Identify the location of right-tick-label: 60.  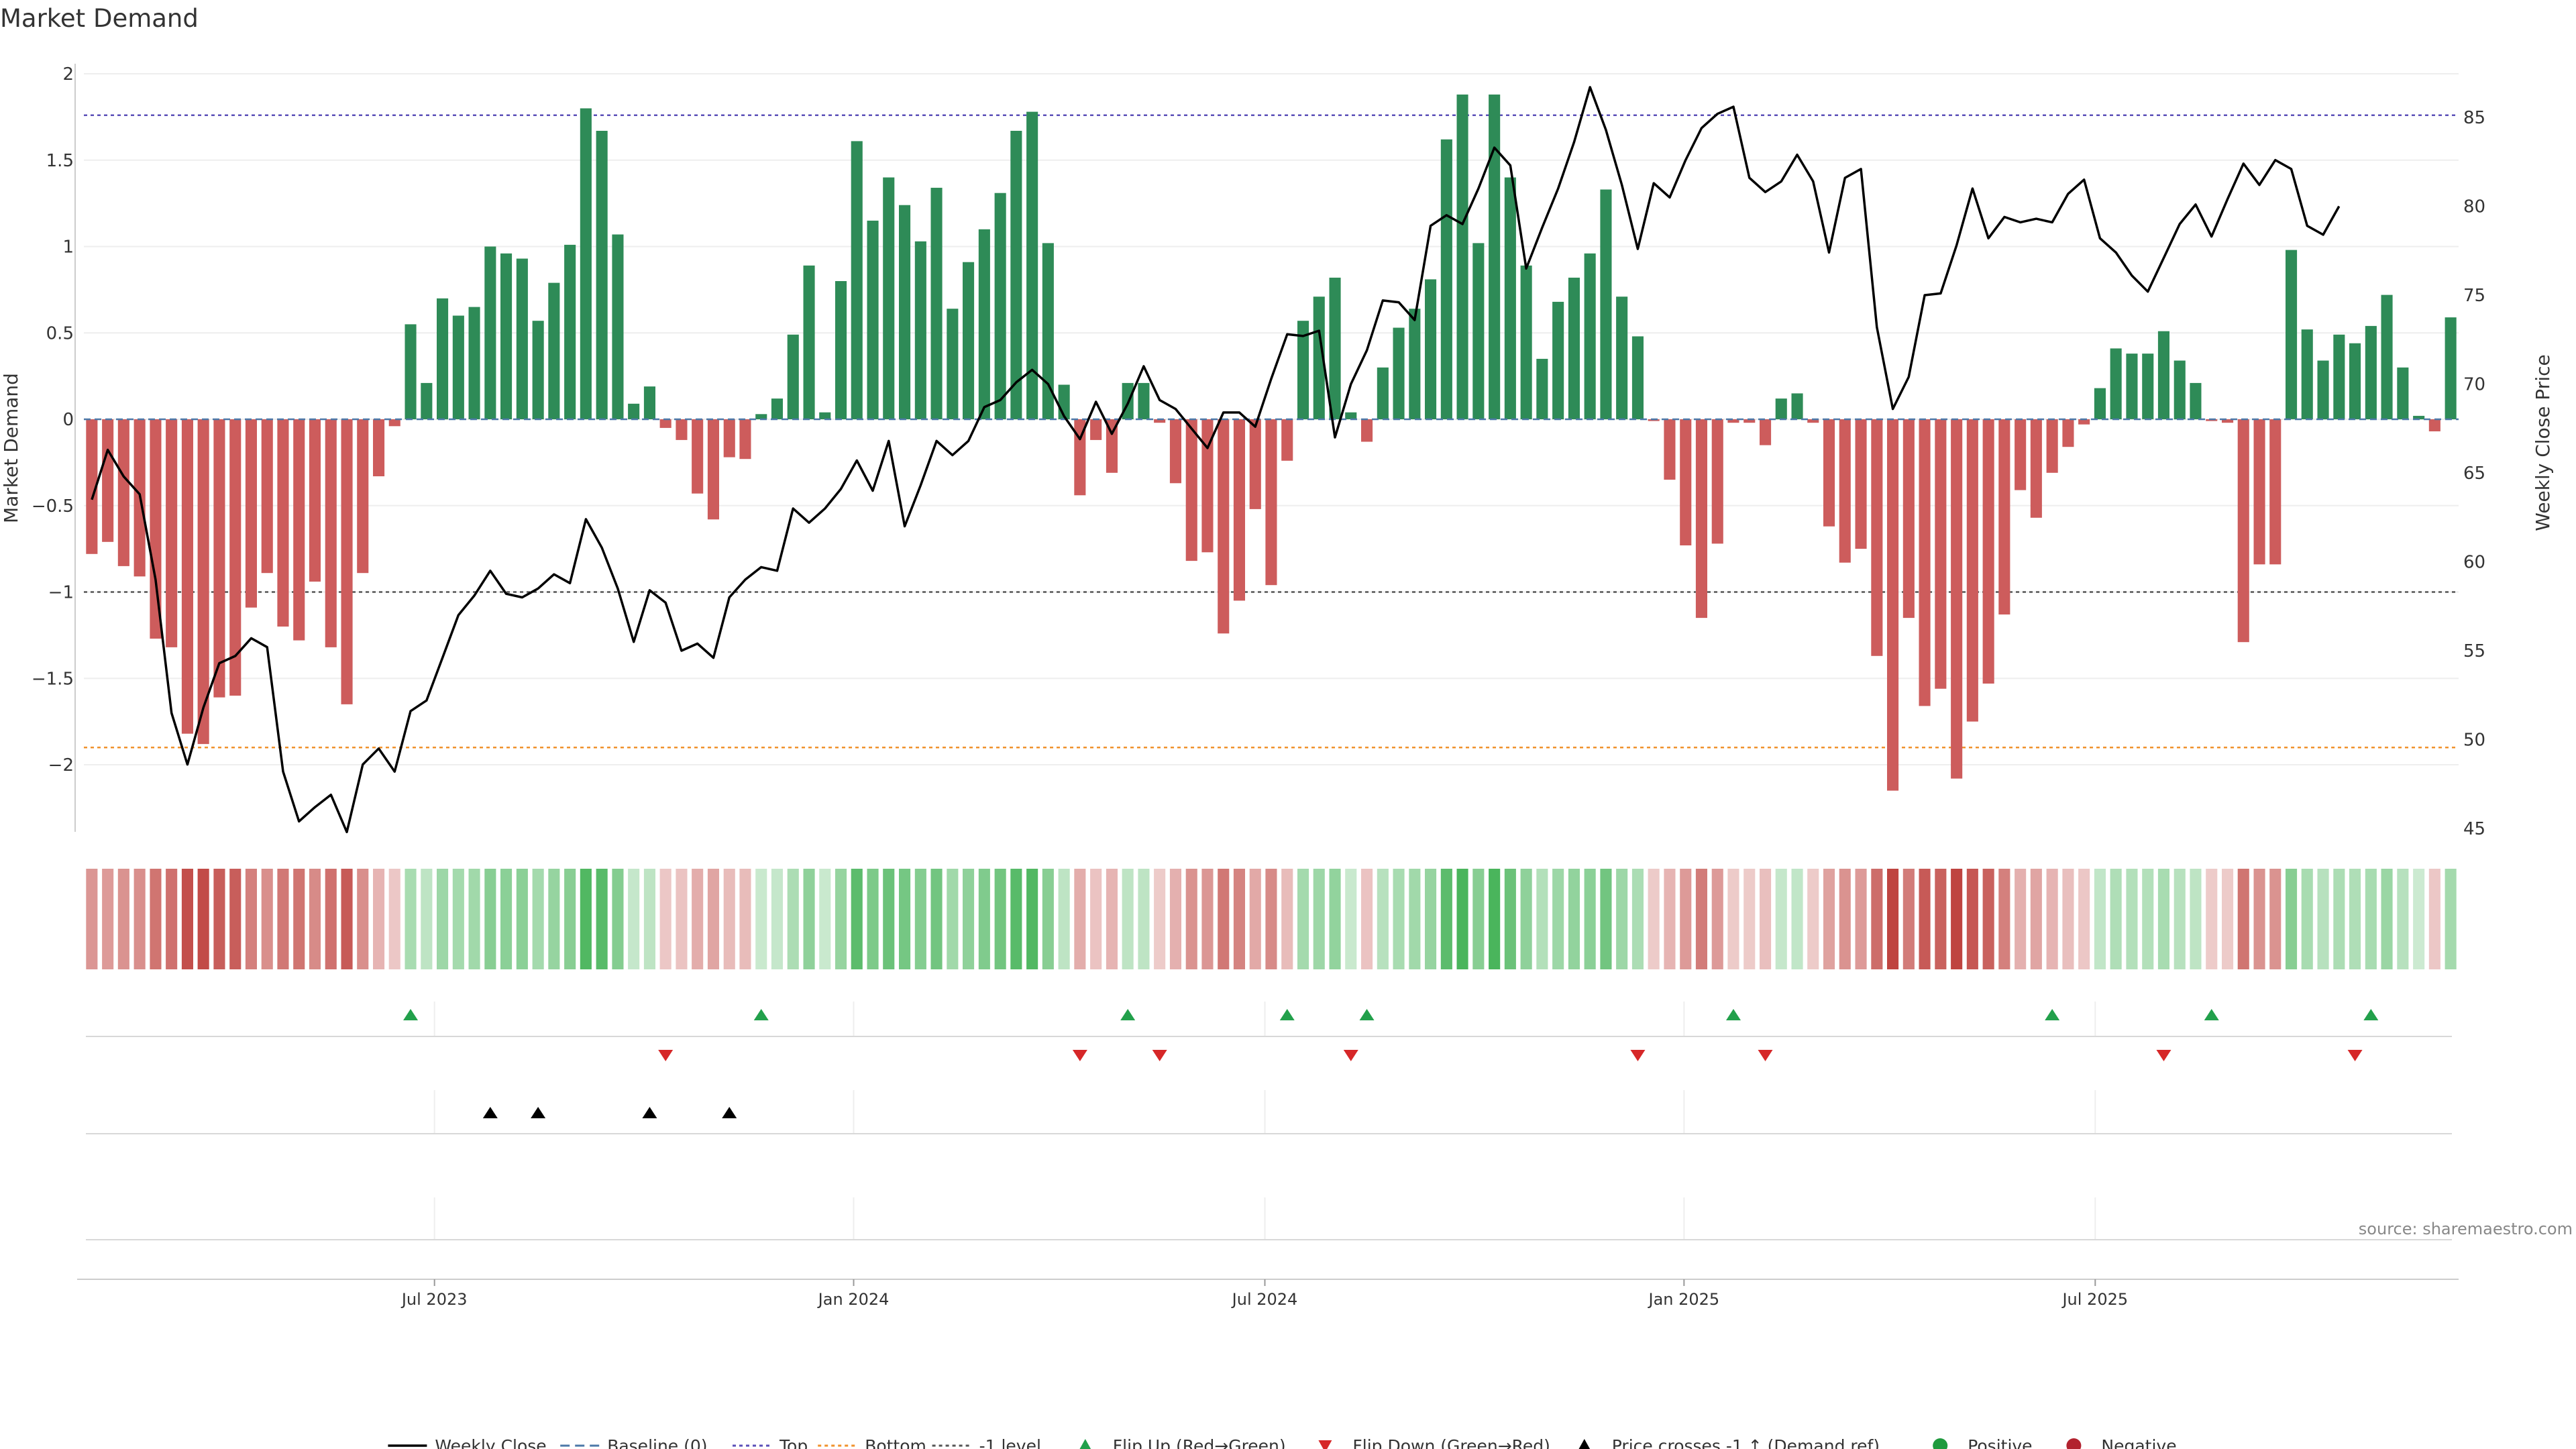
(2474, 563).